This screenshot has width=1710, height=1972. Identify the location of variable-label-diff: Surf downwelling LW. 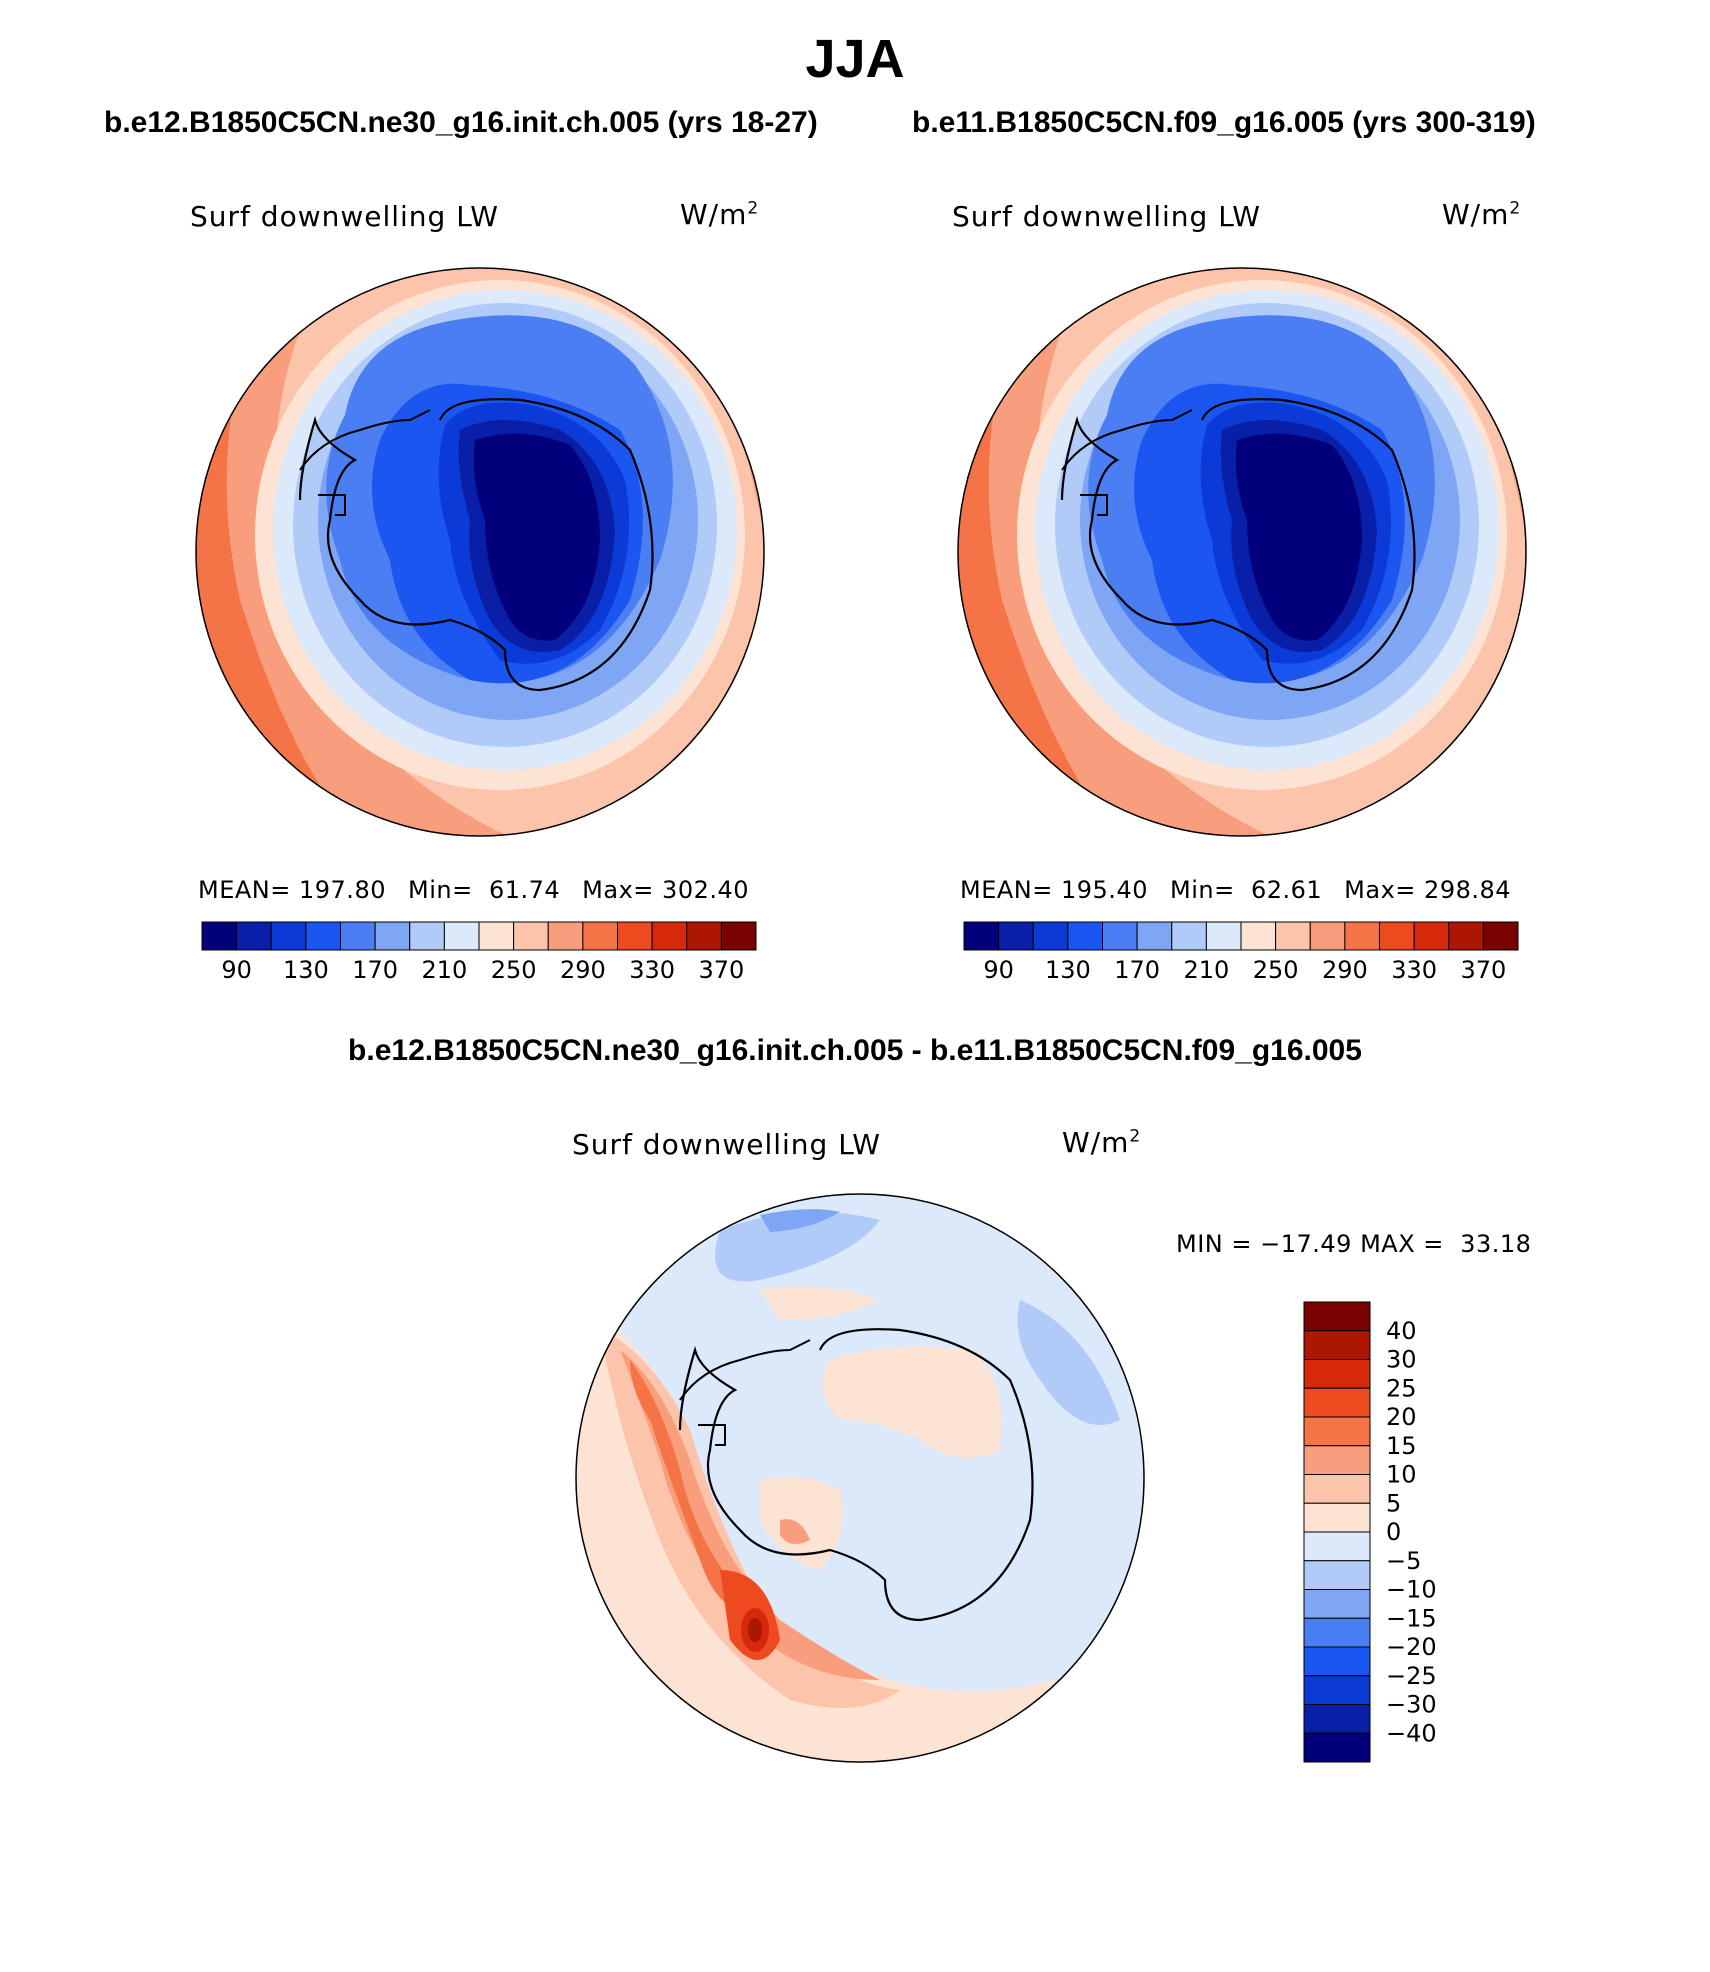
(726, 1144).